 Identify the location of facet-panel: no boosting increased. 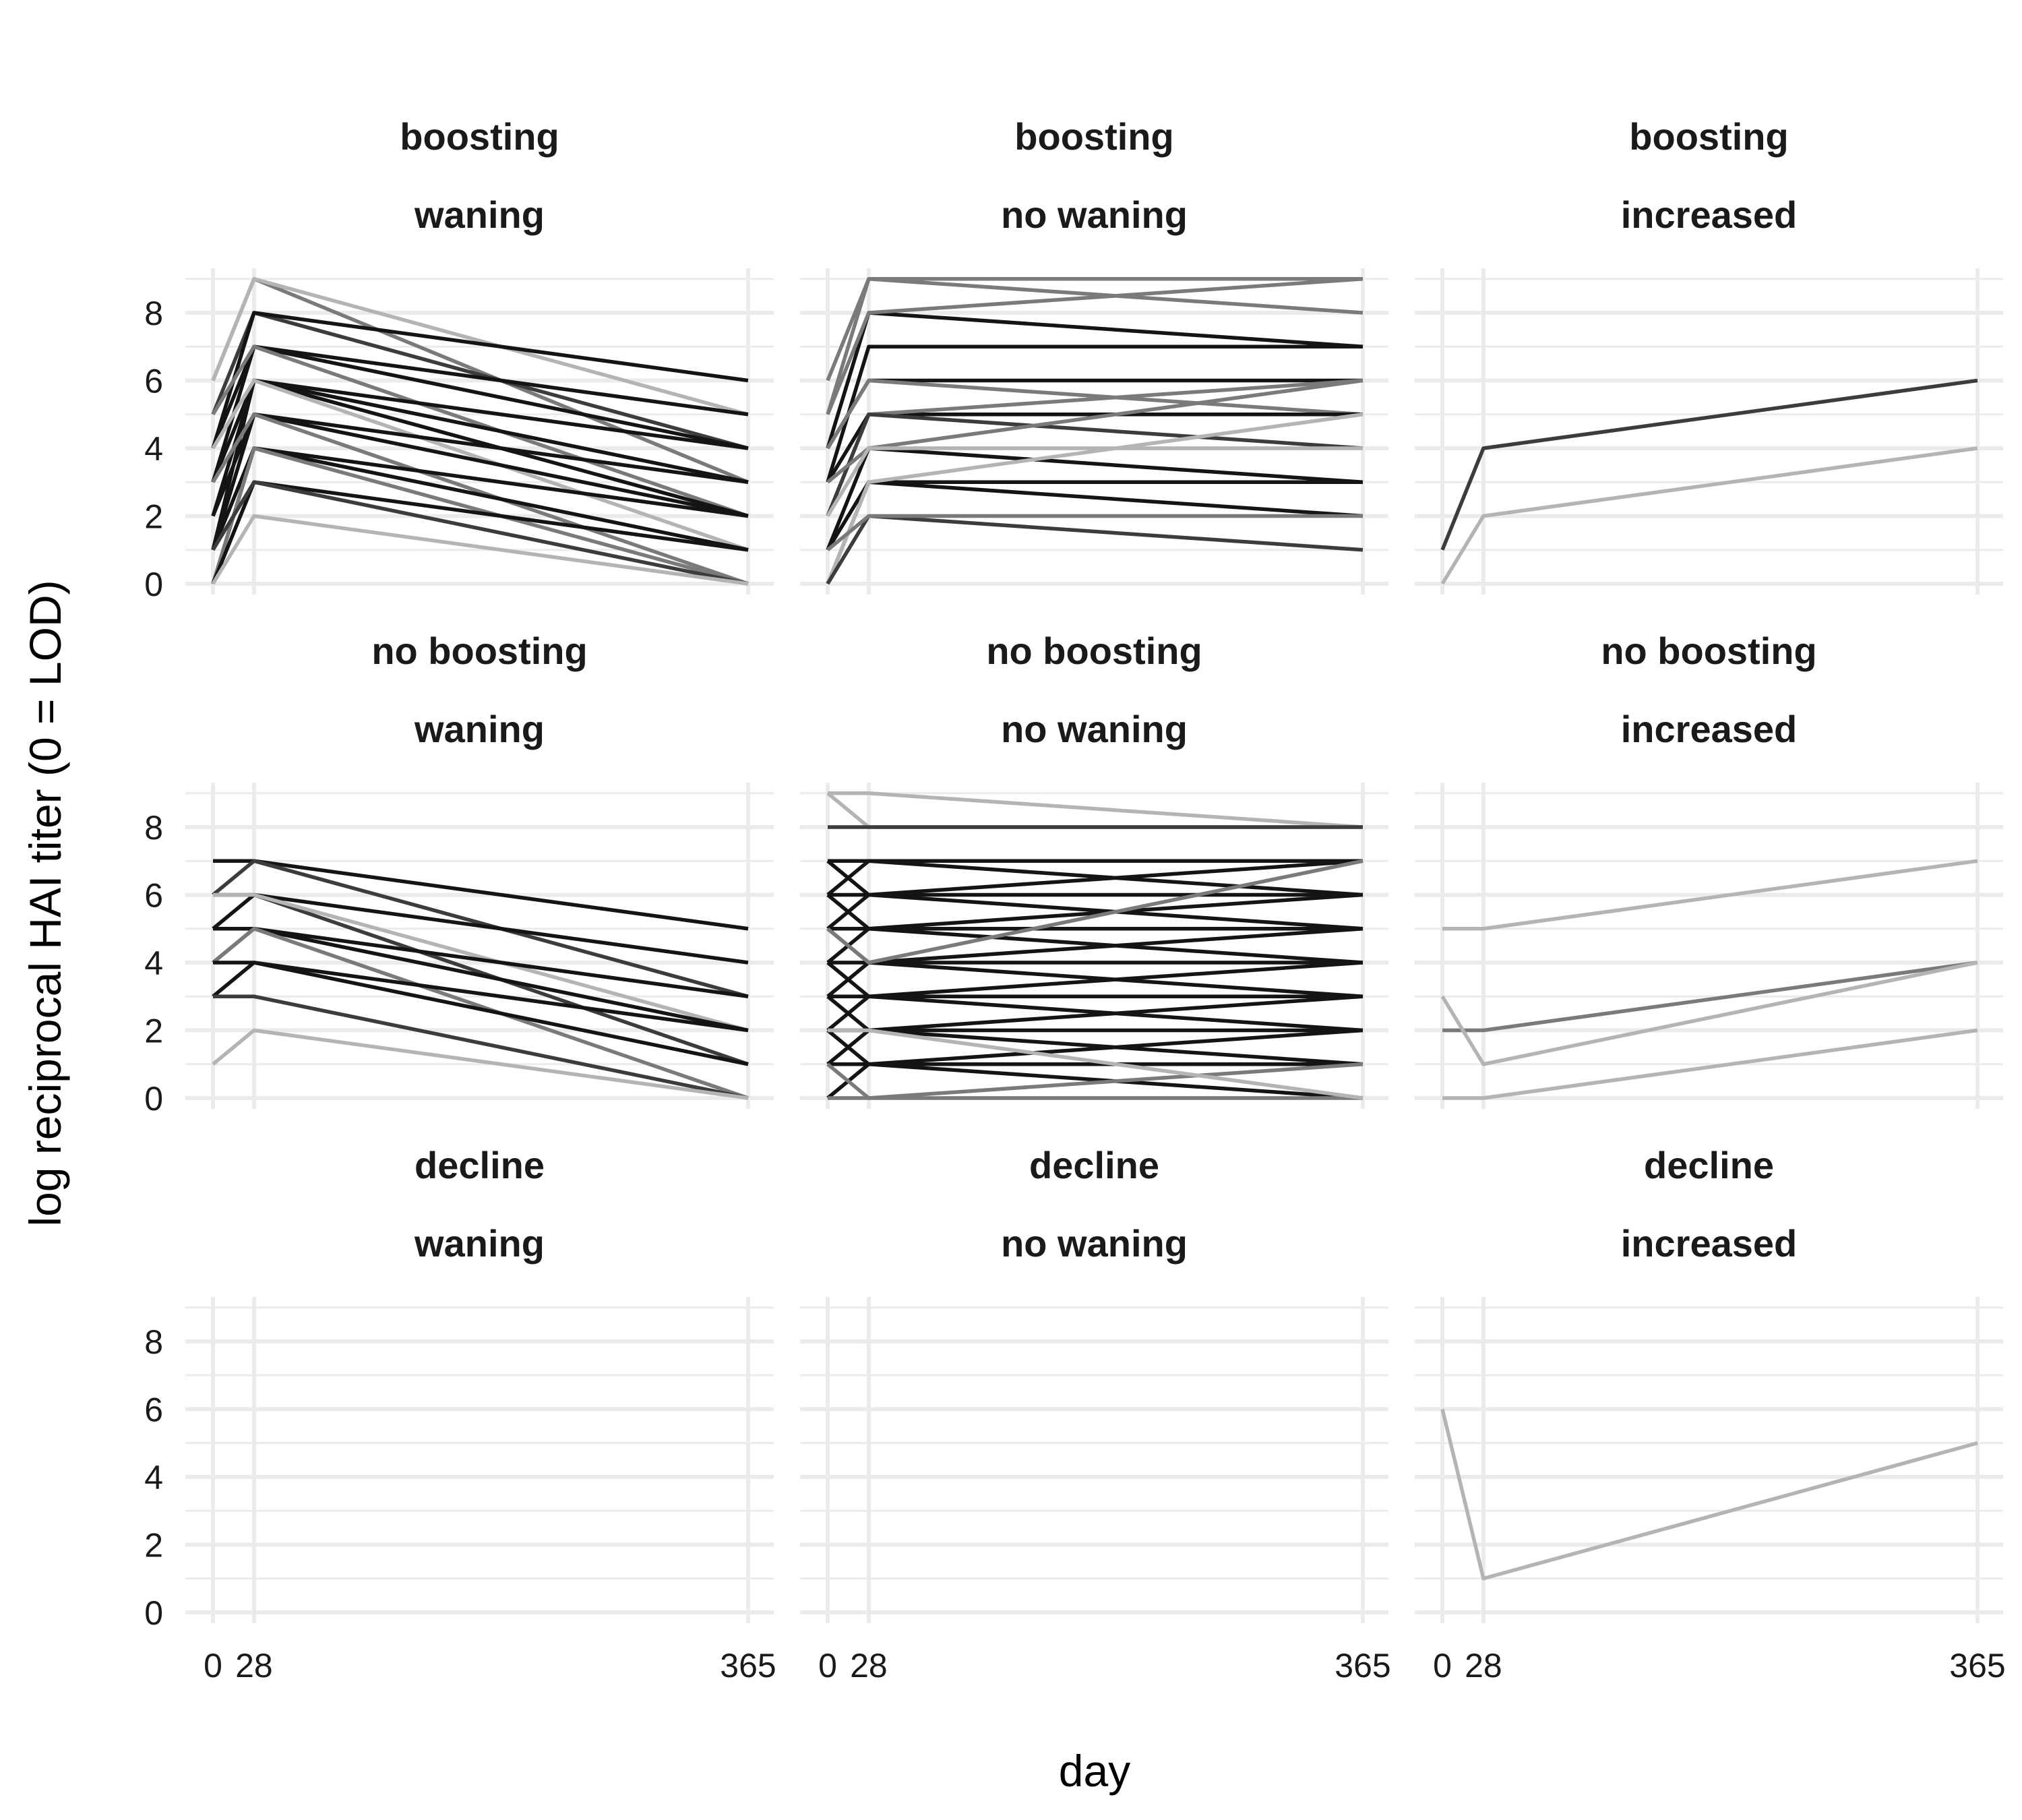
(1709, 869).